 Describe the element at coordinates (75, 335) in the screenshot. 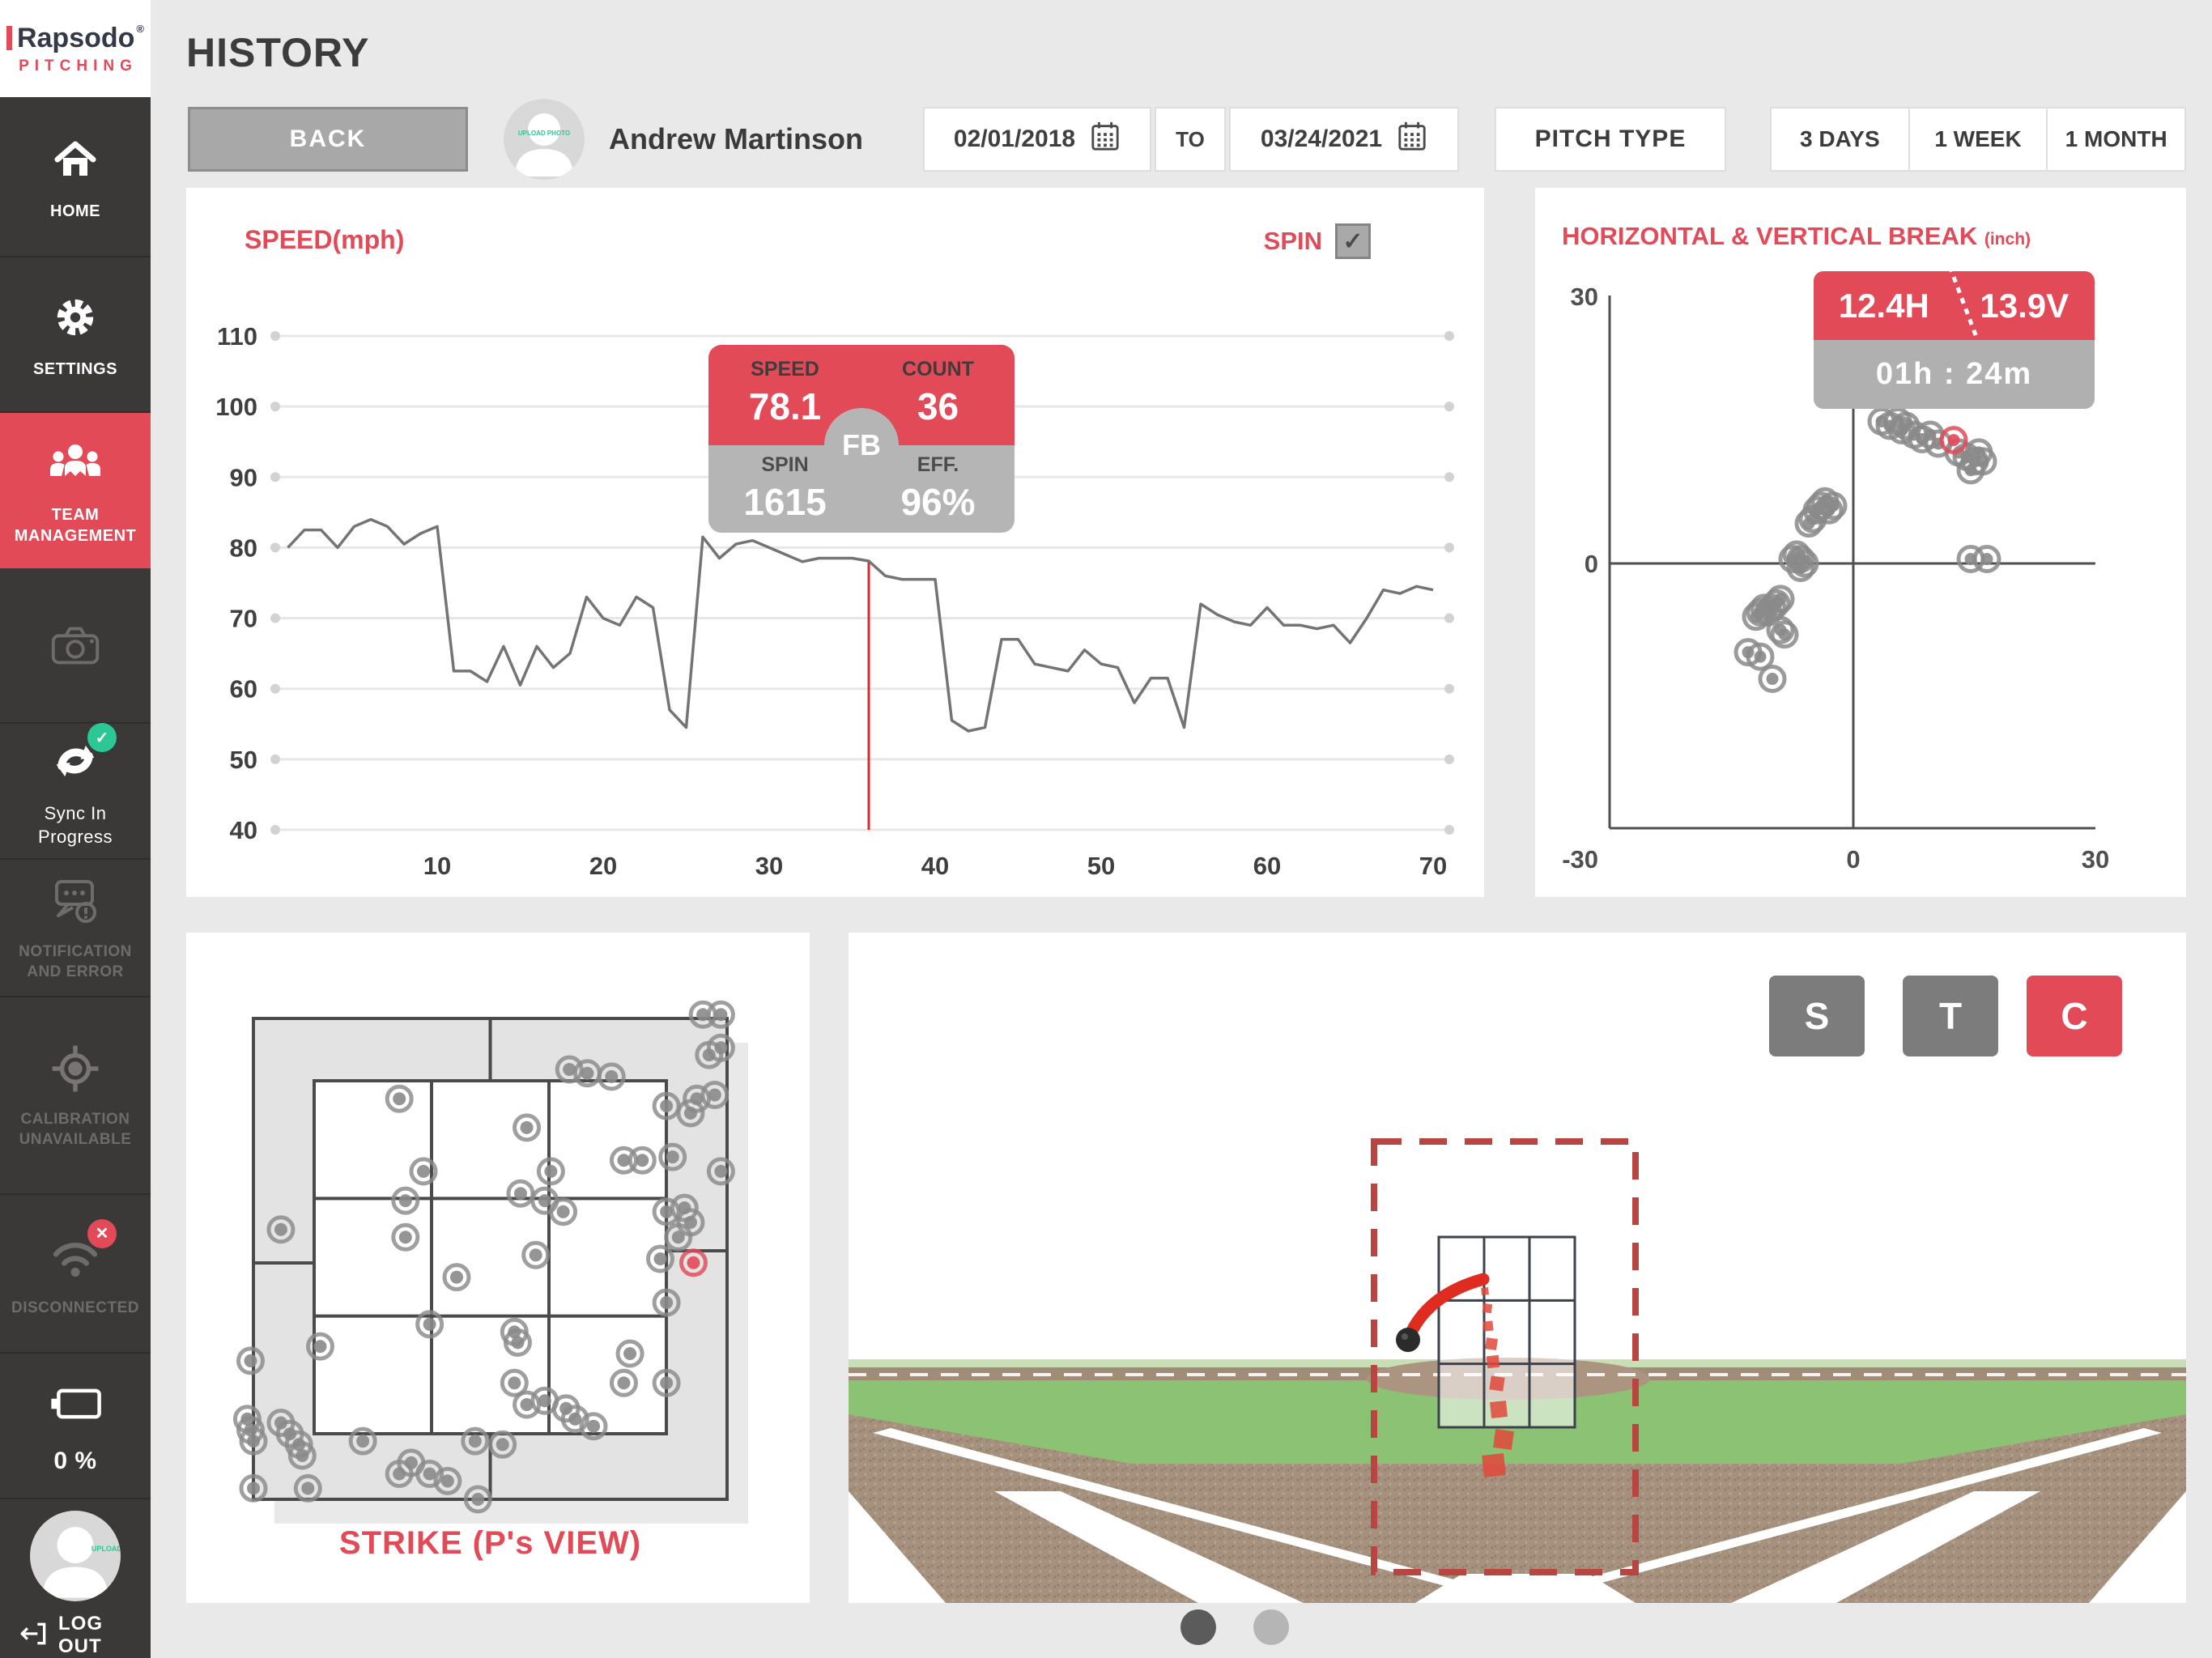

I see `sidebar-item-settings: SETTINGS` at that location.